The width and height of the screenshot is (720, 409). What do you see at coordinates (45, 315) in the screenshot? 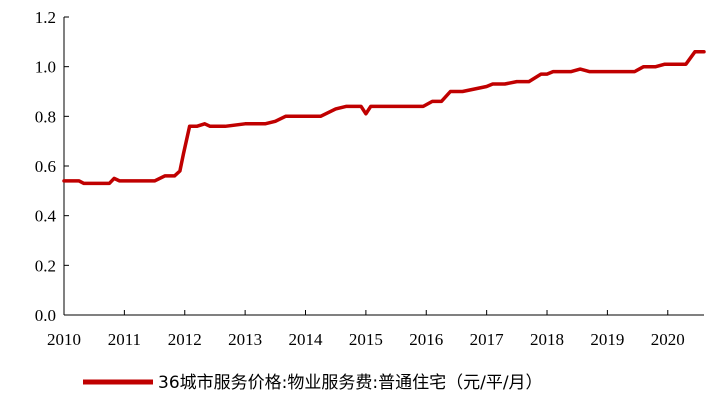
I see `y-tick-label: 0.0` at bounding box center [45, 315].